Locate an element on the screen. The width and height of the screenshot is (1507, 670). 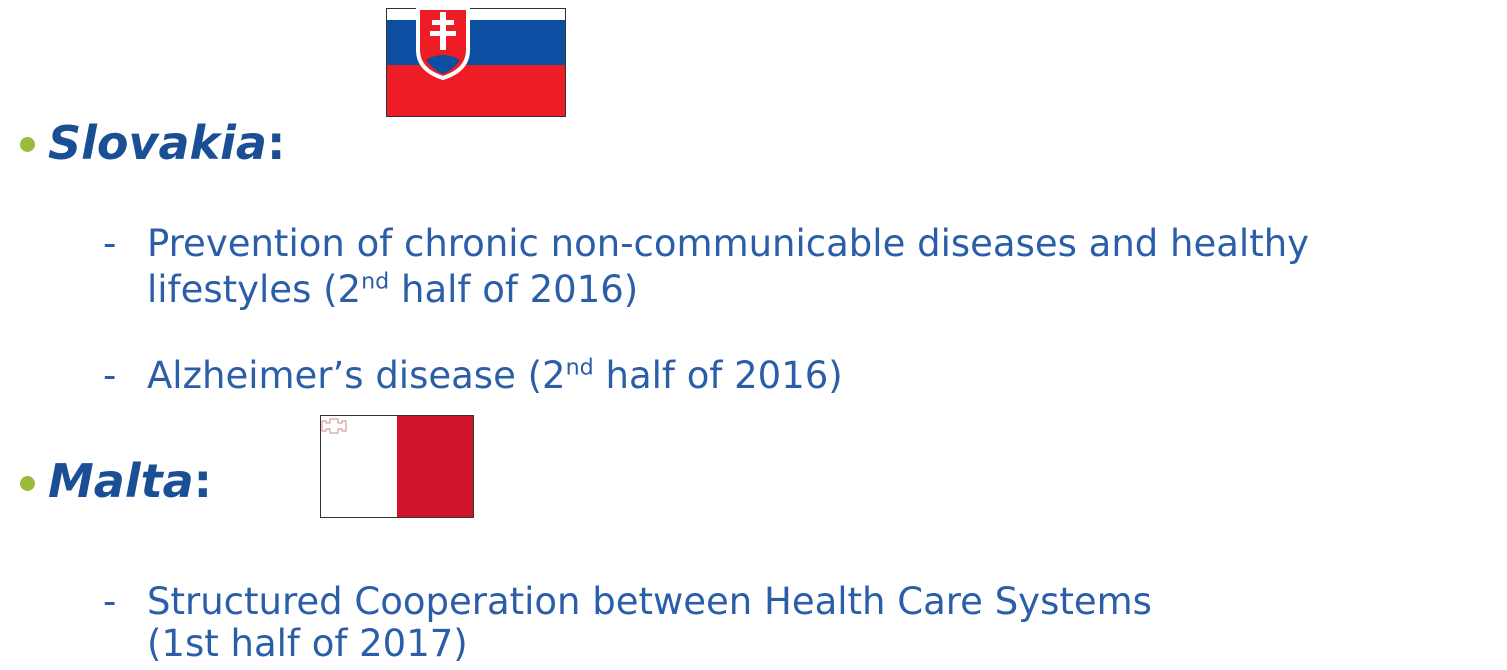
country: Malta is located at coordinates (121, 481).